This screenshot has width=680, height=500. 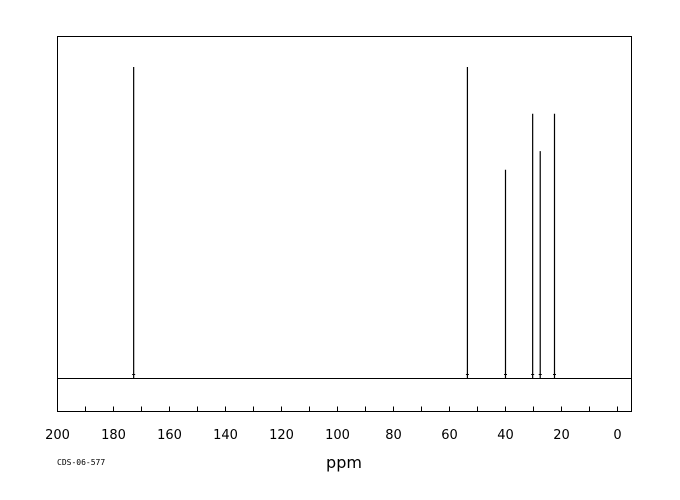 I want to click on x-tick-label: 80, so click(x=393, y=435).